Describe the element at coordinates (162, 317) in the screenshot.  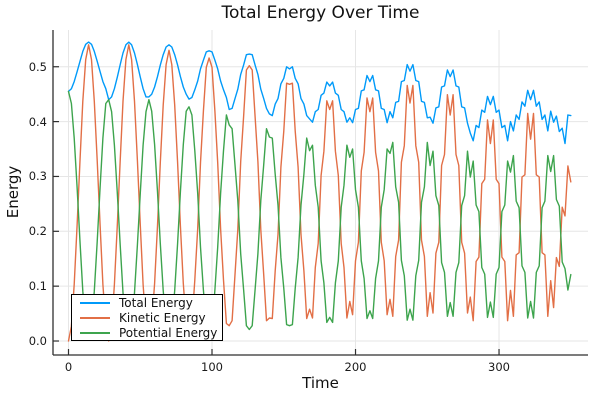
I see `legend-label: Kinetic Energy` at that location.